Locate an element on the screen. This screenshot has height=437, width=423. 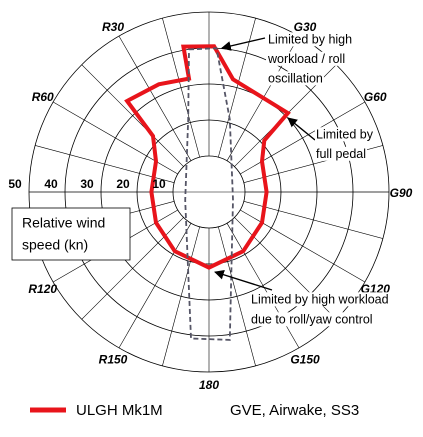
angle-tick-label: R150 is located at coordinates (113, 359).